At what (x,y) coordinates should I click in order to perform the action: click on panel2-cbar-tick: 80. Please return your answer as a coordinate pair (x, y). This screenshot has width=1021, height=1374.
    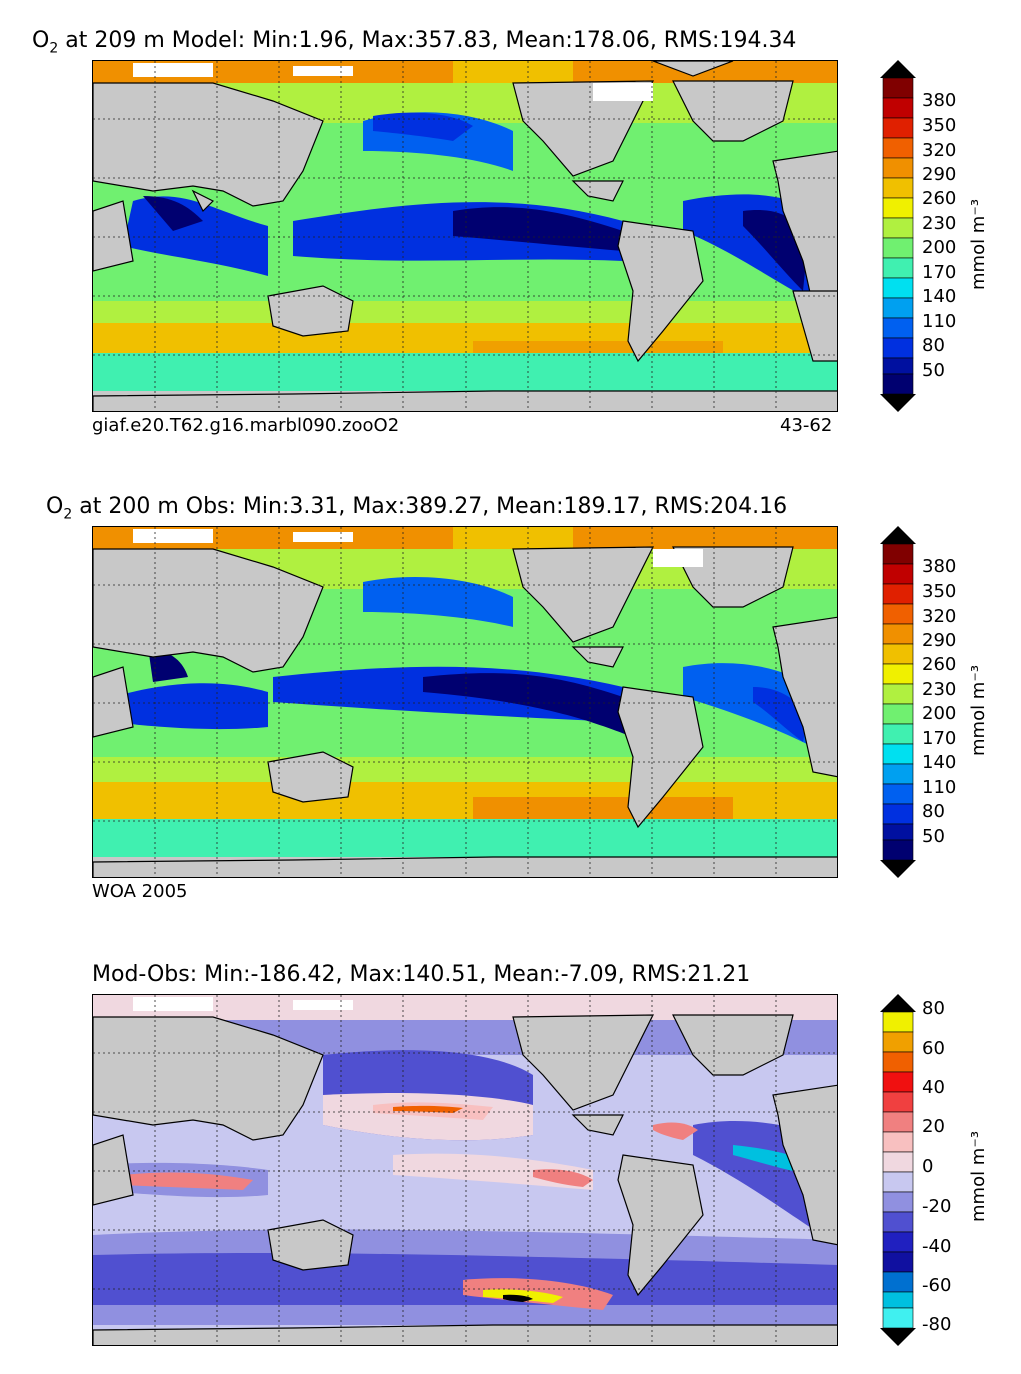
    Looking at the image, I should click on (933, 811).